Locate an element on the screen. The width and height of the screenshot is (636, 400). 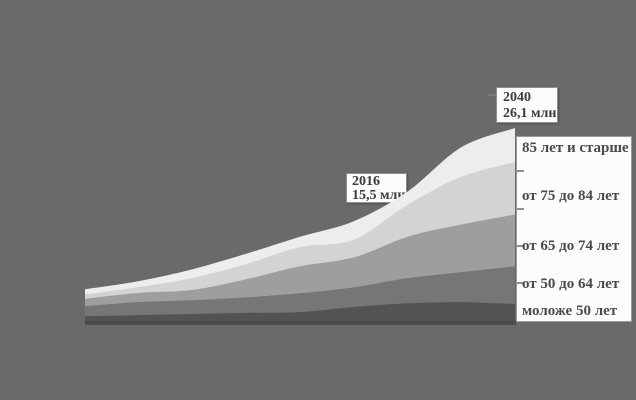
annotation-2040: 2040 26,1 млн is located at coordinates (527, 105).